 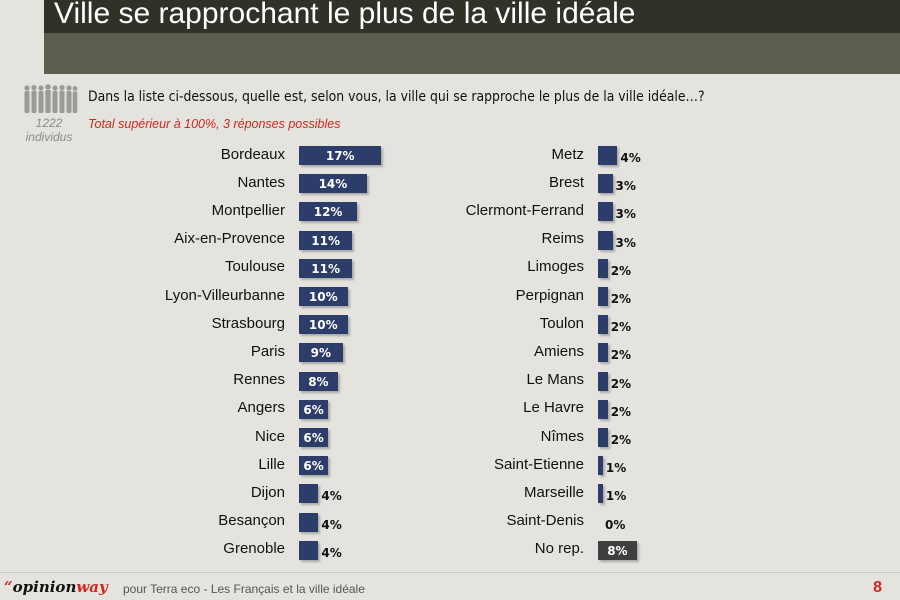 I want to click on category-label: Nîmes, so click(x=562, y=436).